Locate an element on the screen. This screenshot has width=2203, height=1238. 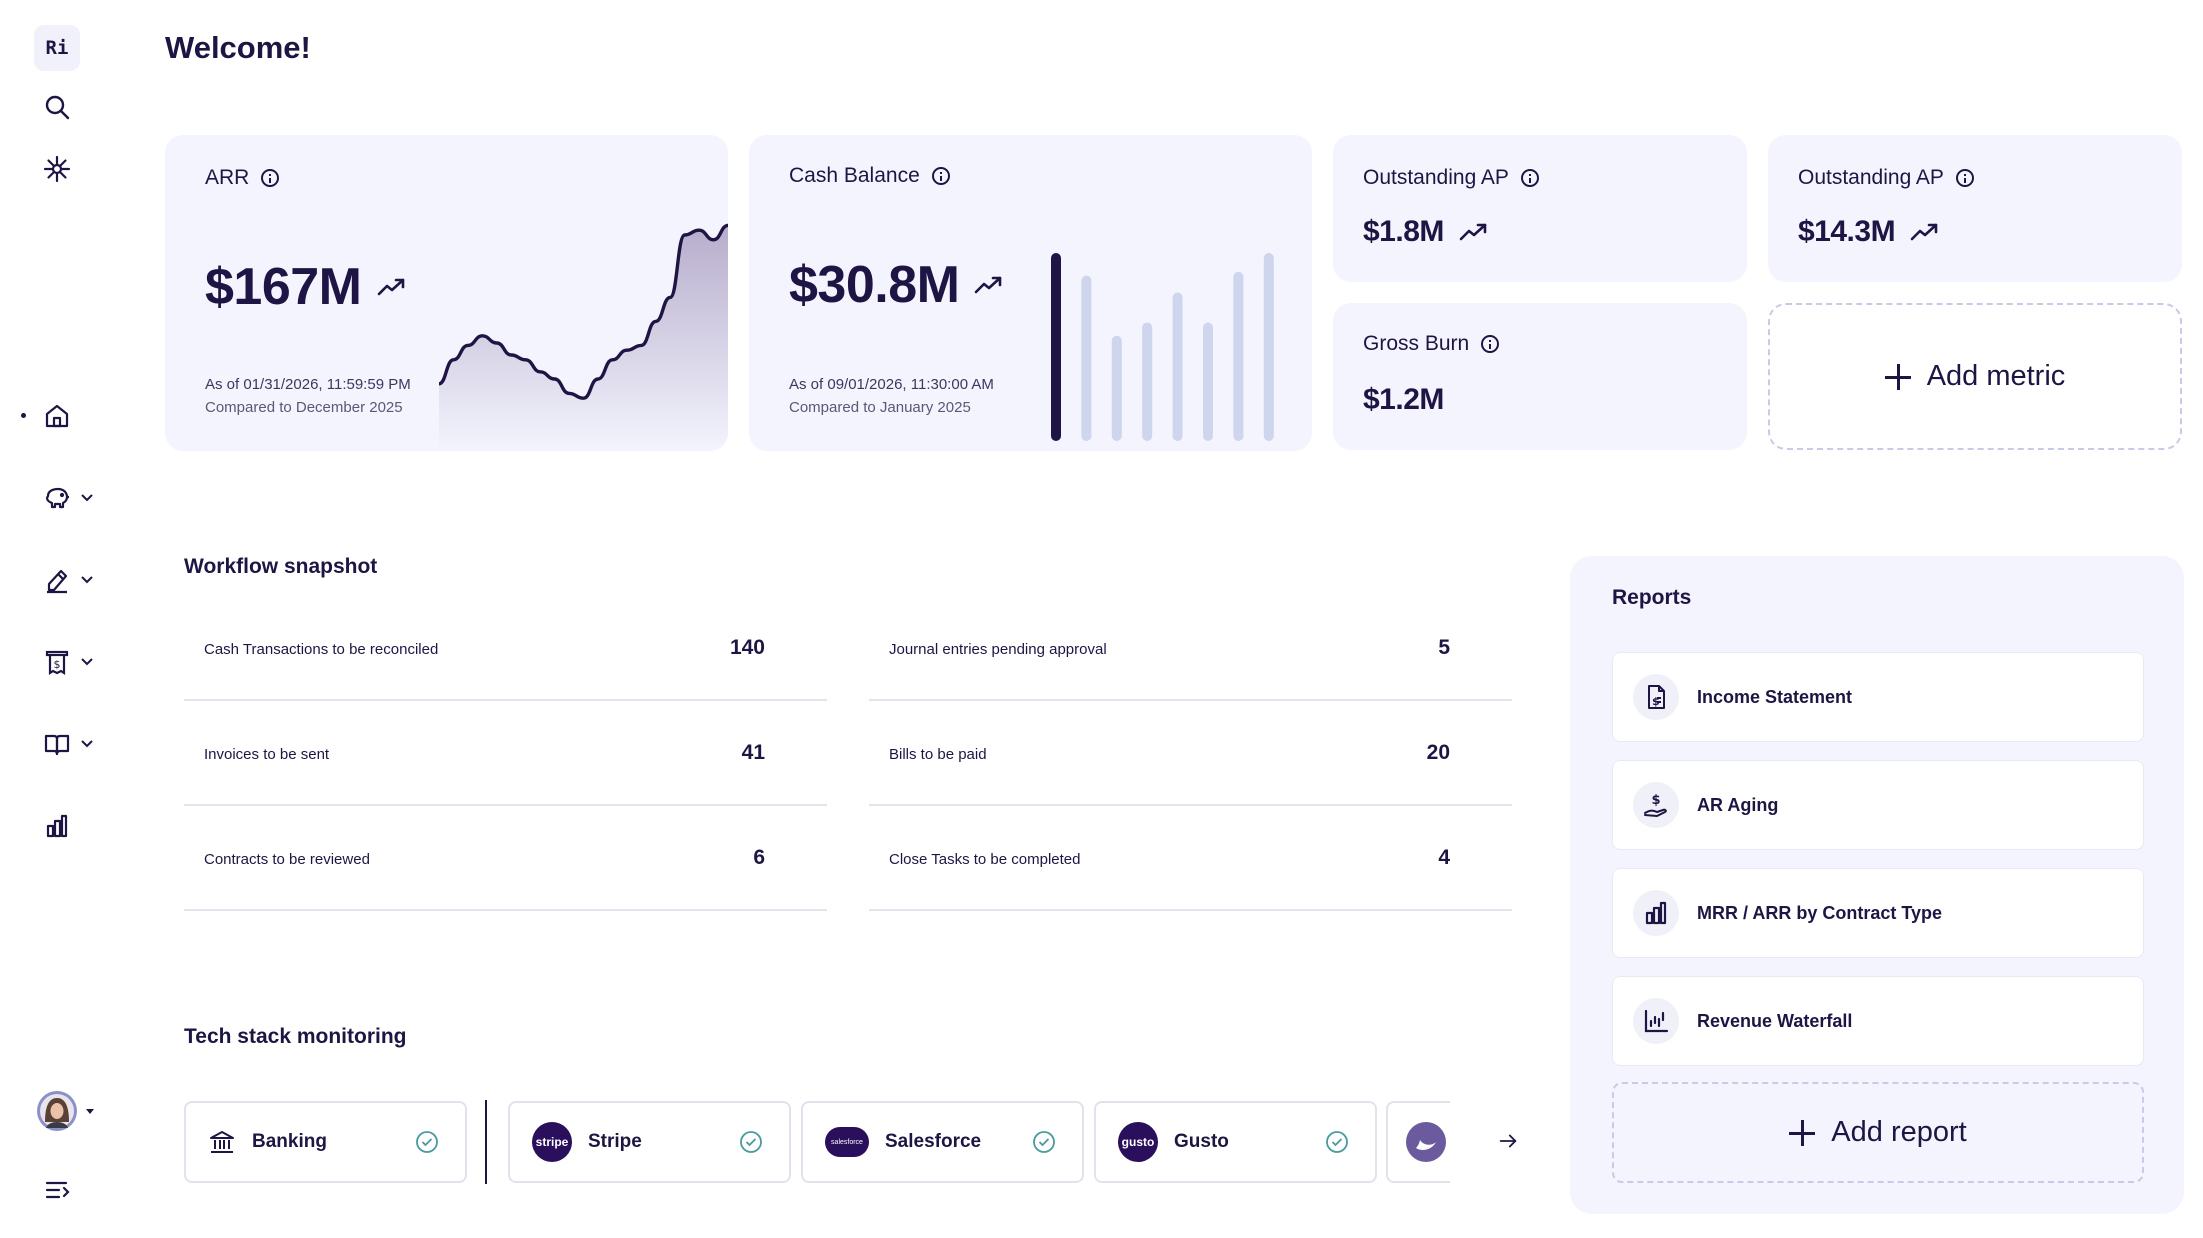
nav-ledger is located at coordinates (69, 744).